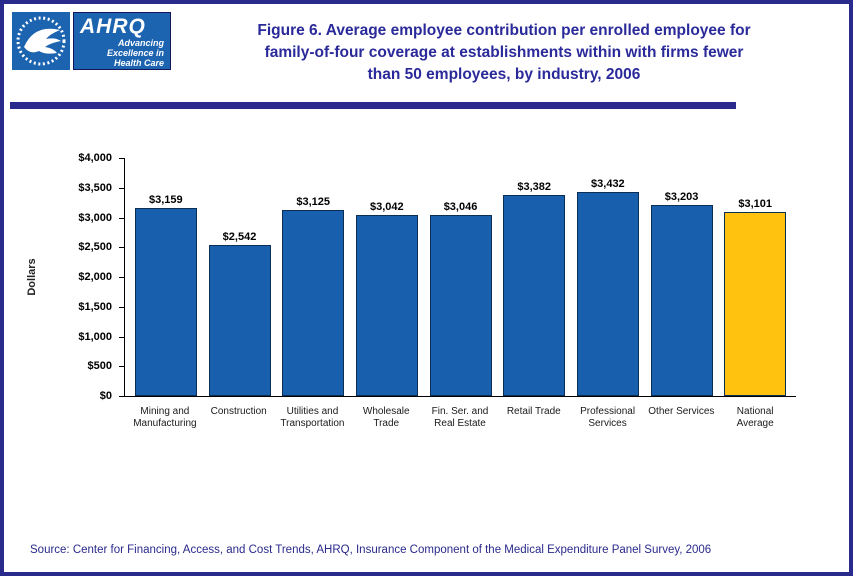 The height and width of the screenshot is (576, 853). What do you see at coordinates (140, 43) in the screenshot?
I see `ahrq-tagline-line: Advancing` at bounding box center [140, 43].